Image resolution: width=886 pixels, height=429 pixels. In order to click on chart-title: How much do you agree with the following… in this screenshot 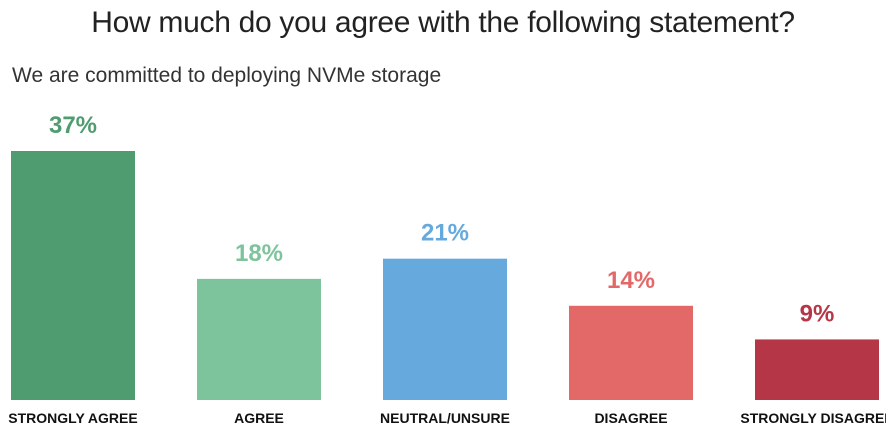, I will do `click(443, 22)`.